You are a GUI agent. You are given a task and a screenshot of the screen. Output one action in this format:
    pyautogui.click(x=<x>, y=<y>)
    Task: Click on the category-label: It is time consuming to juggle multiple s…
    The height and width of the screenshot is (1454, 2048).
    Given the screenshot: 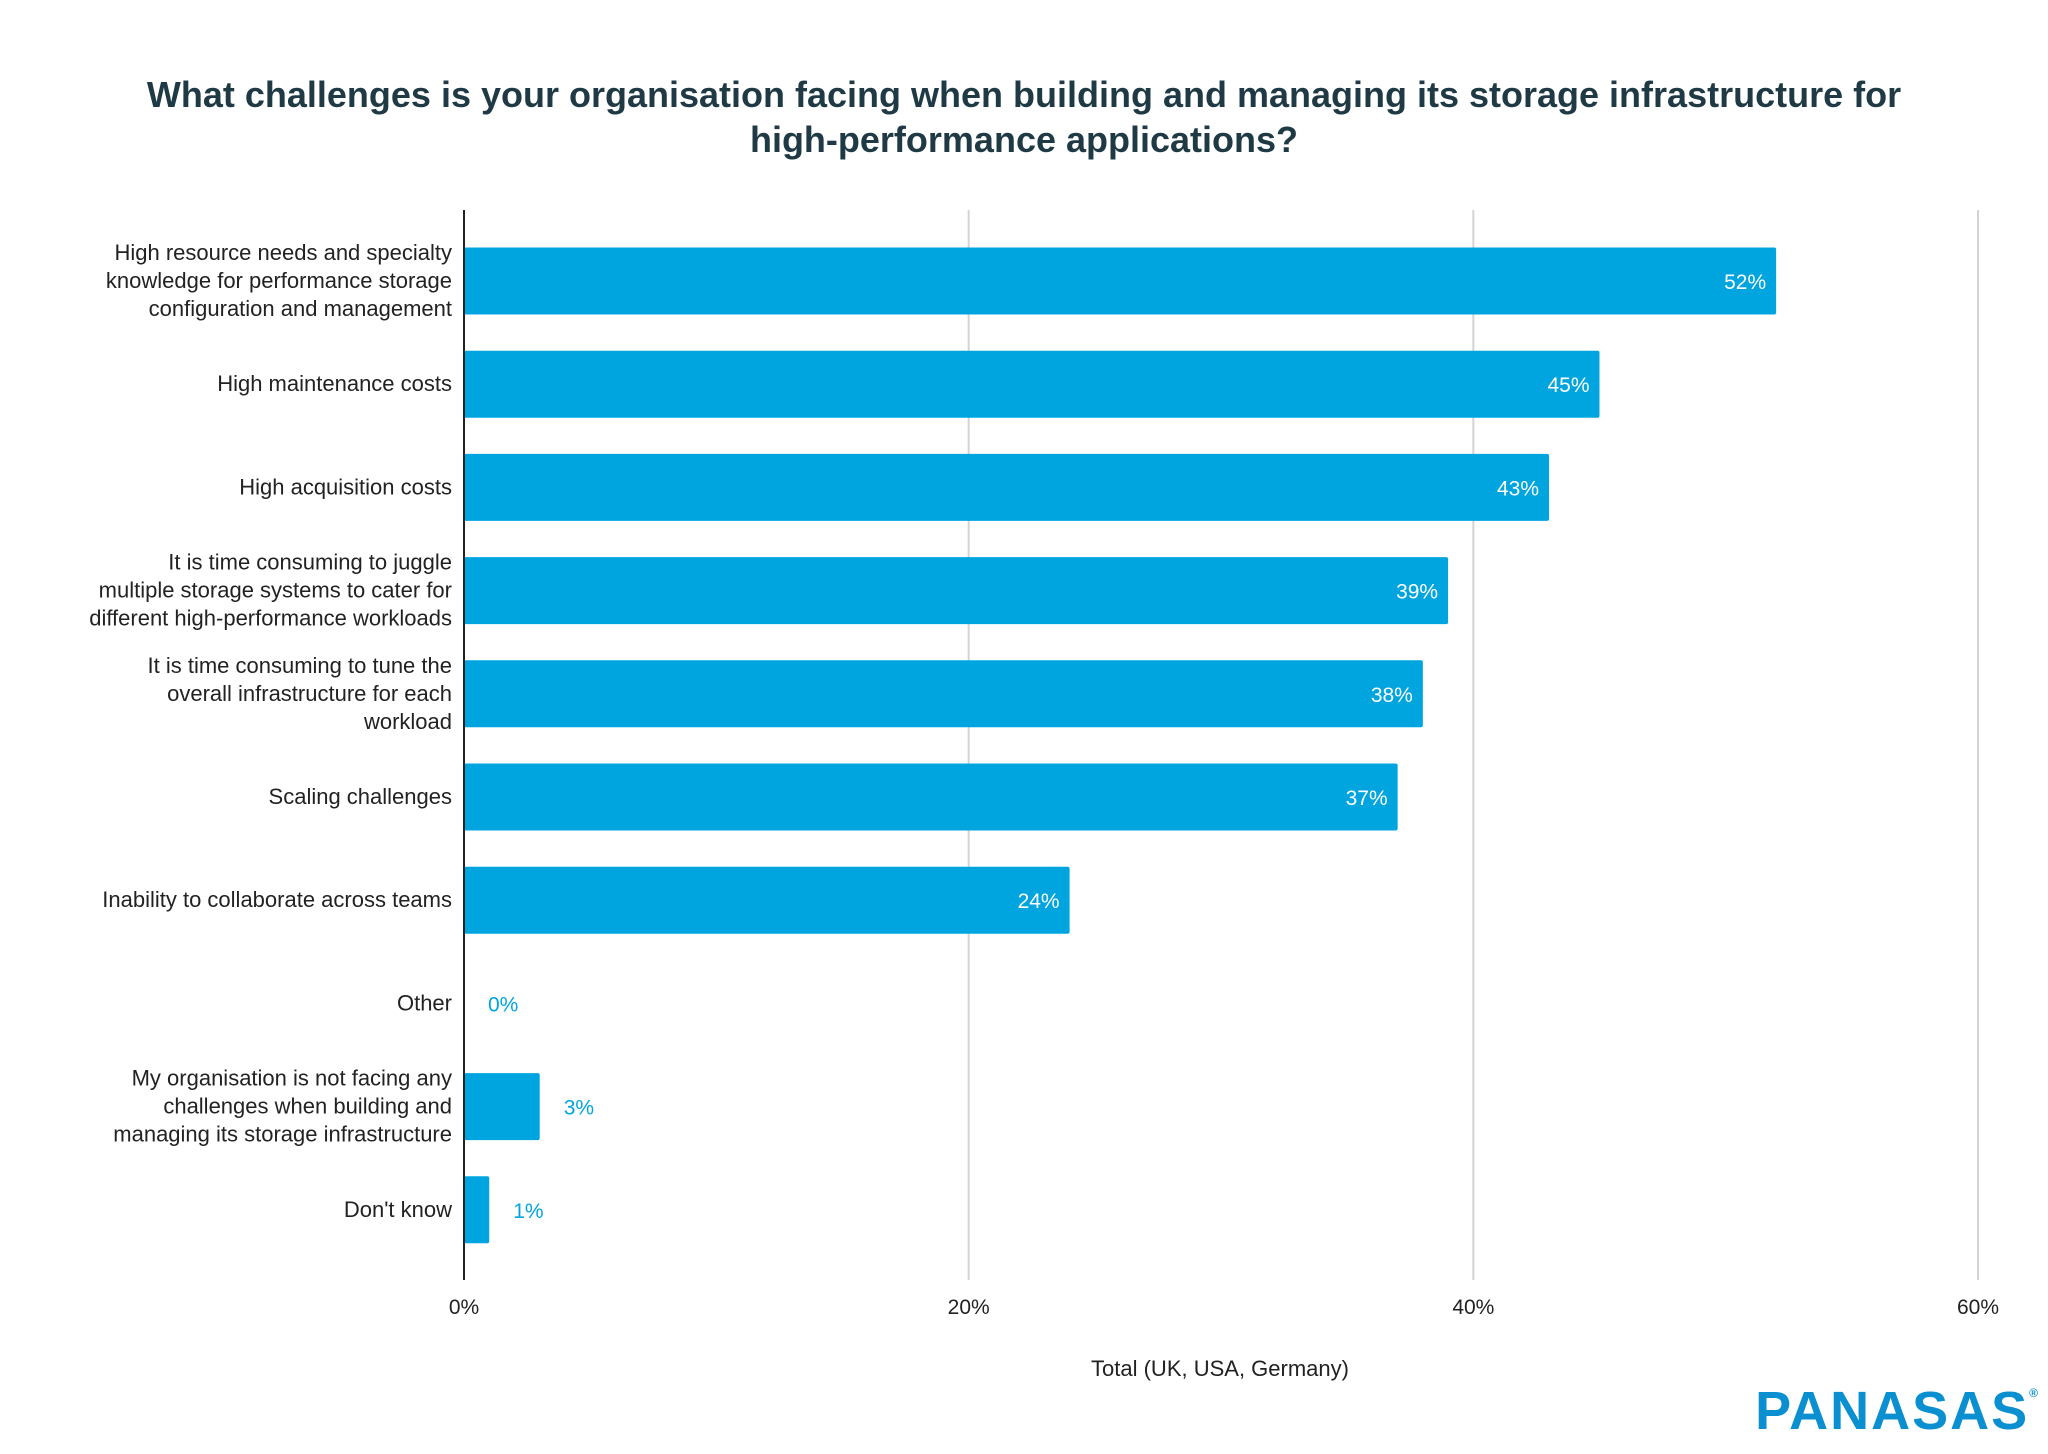 What is the action you would take?
    pyautogui.click(x=270, y=590)
    